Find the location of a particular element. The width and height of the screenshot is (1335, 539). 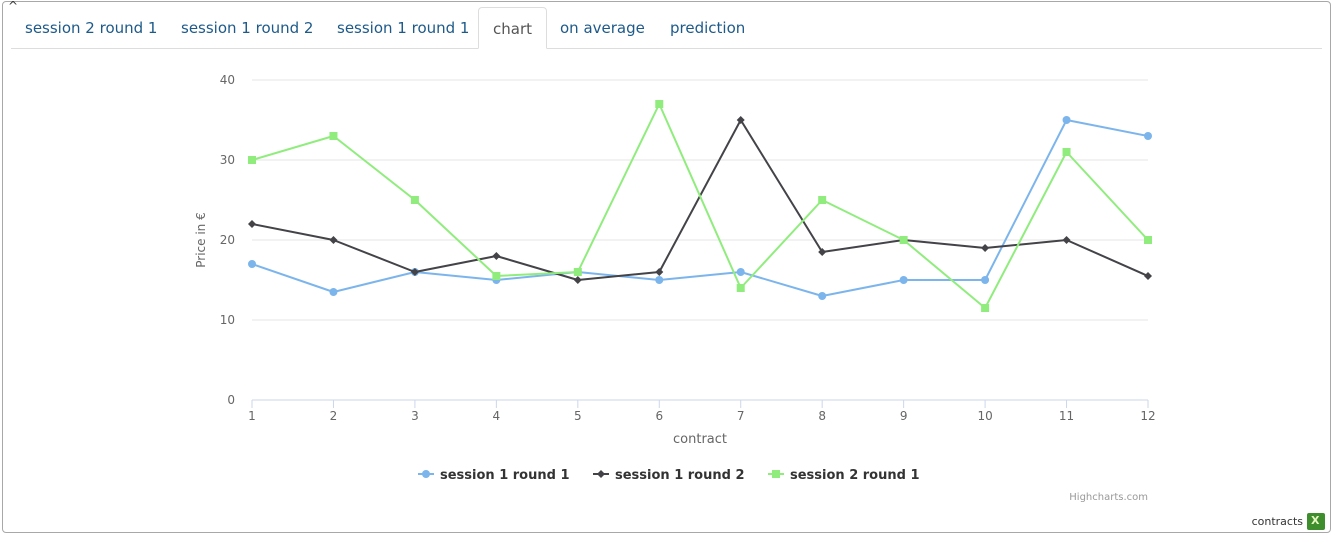

credits-label: Highcharts.com is located at coordinates (1108, 497).